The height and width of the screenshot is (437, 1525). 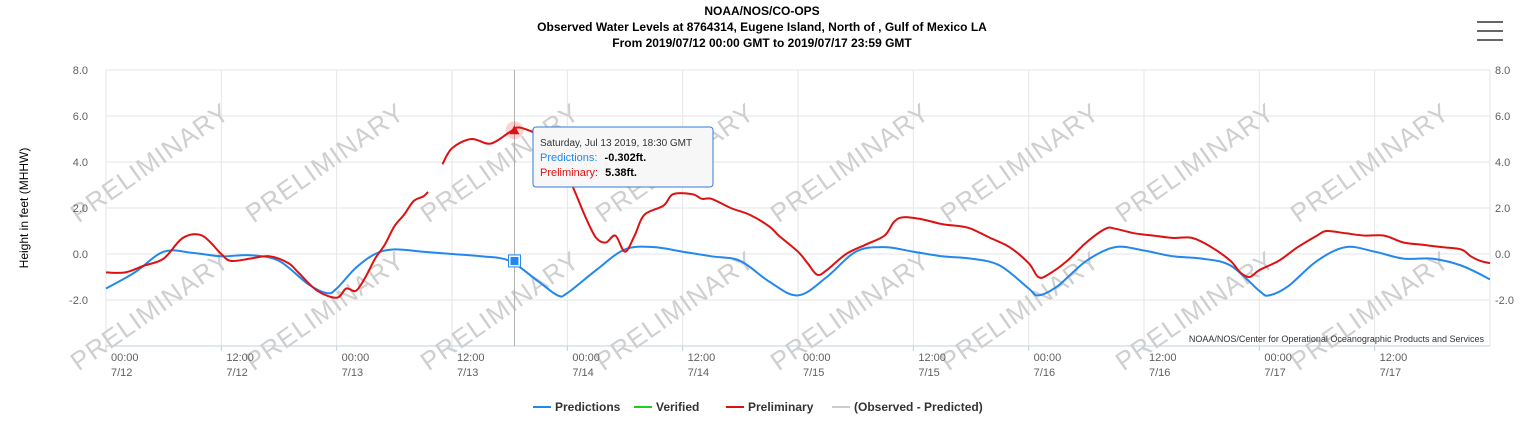 What do you see at coordinates (80, 255) in the screenshot?
I see `y-tick-label-left: 0.0` at bounding box center [80, 255].